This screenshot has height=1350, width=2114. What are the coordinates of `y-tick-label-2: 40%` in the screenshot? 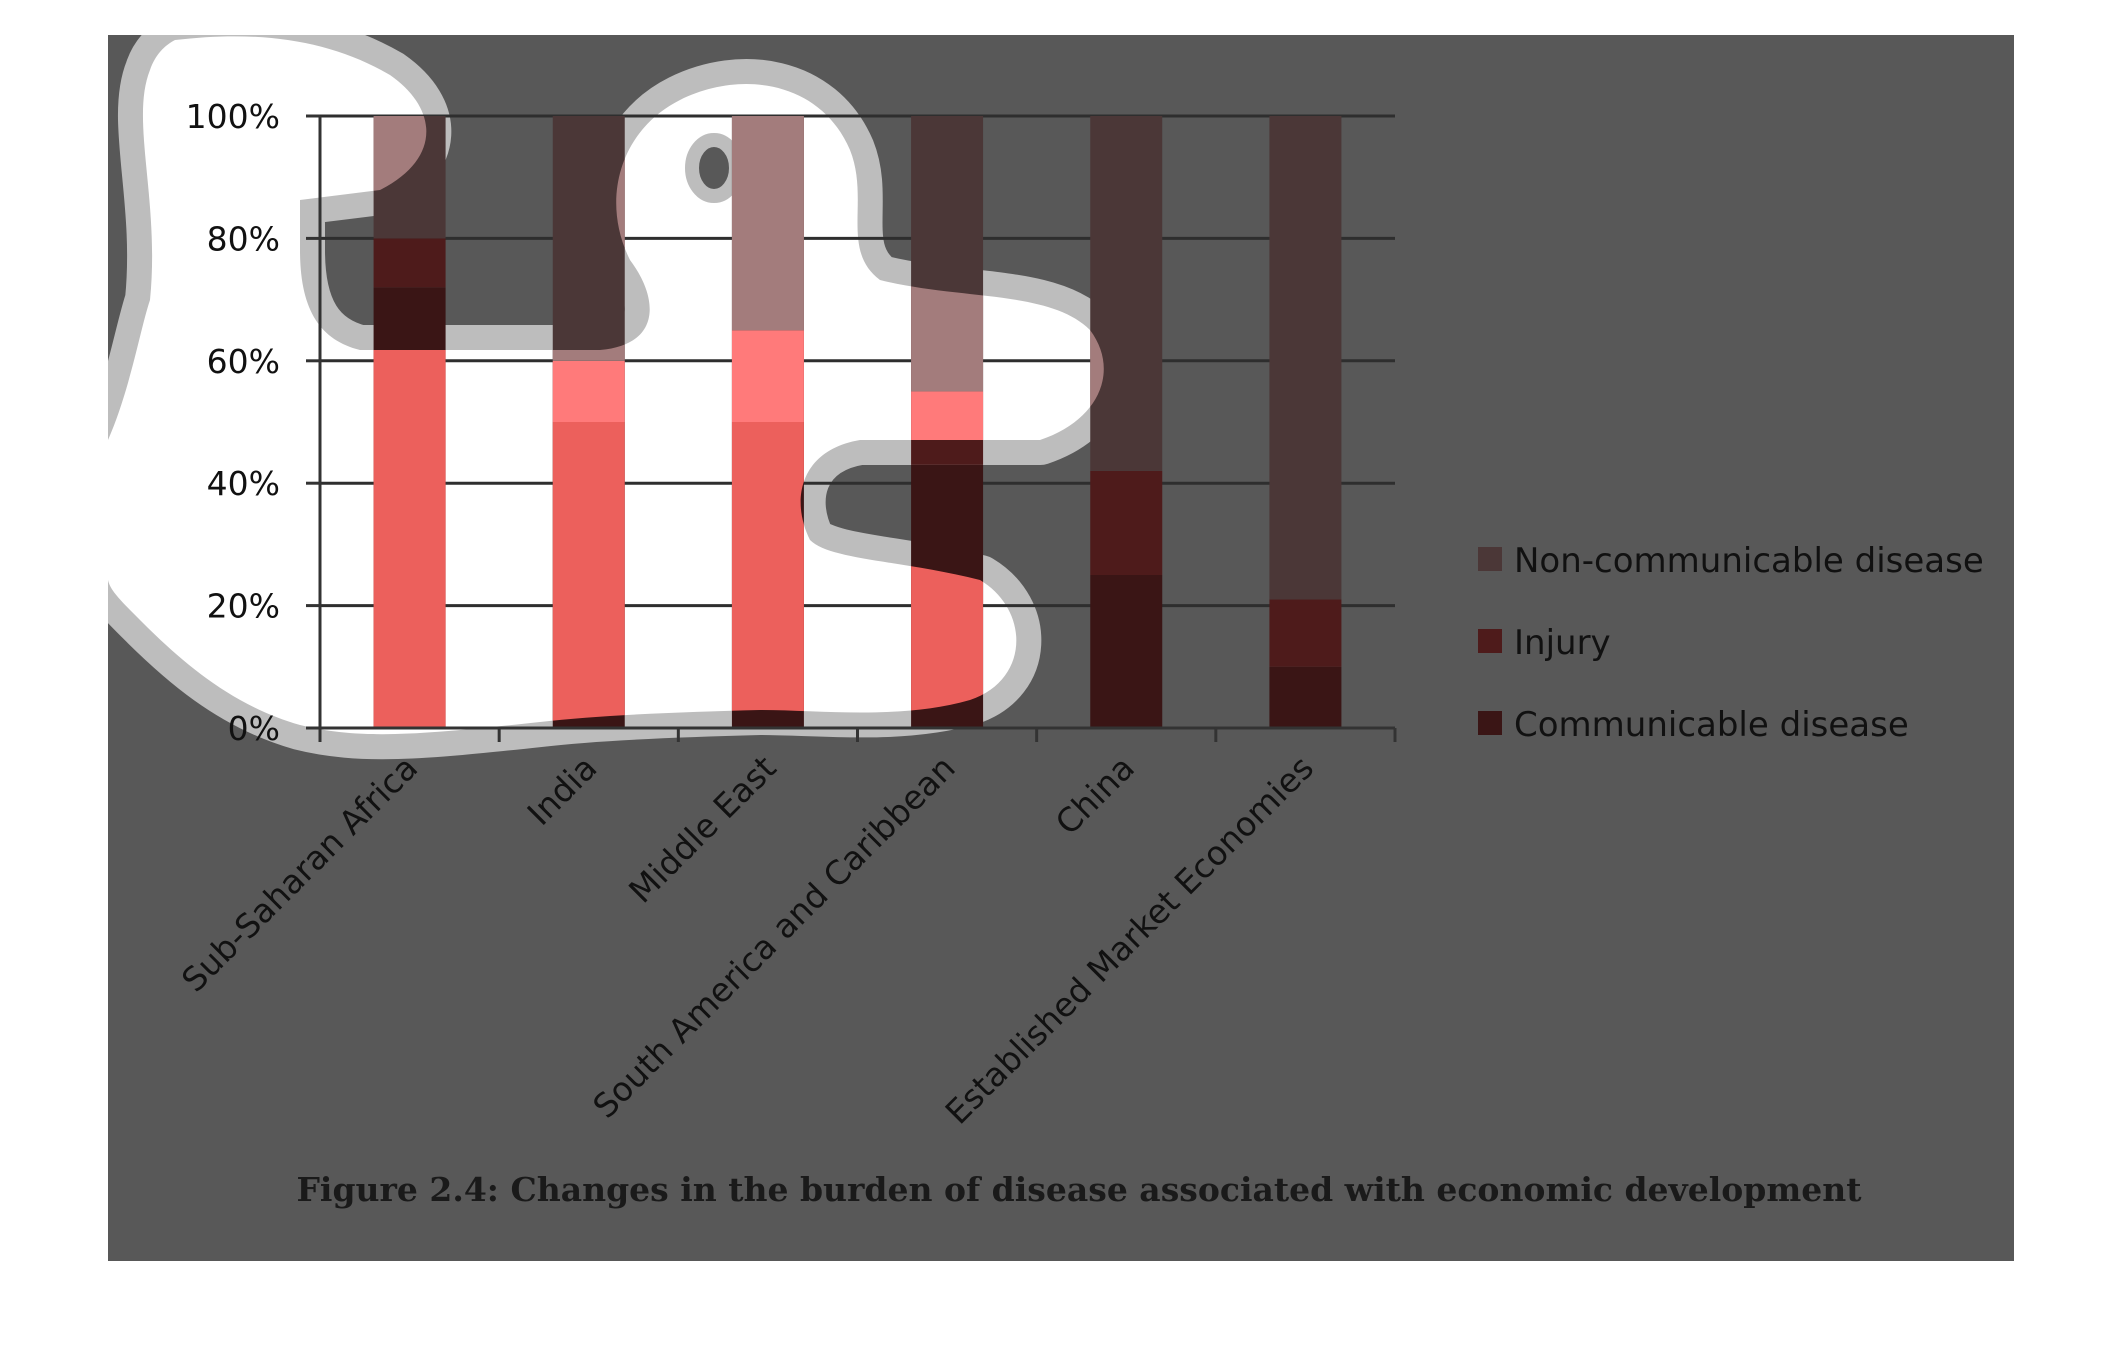 It's located at (243, 483).